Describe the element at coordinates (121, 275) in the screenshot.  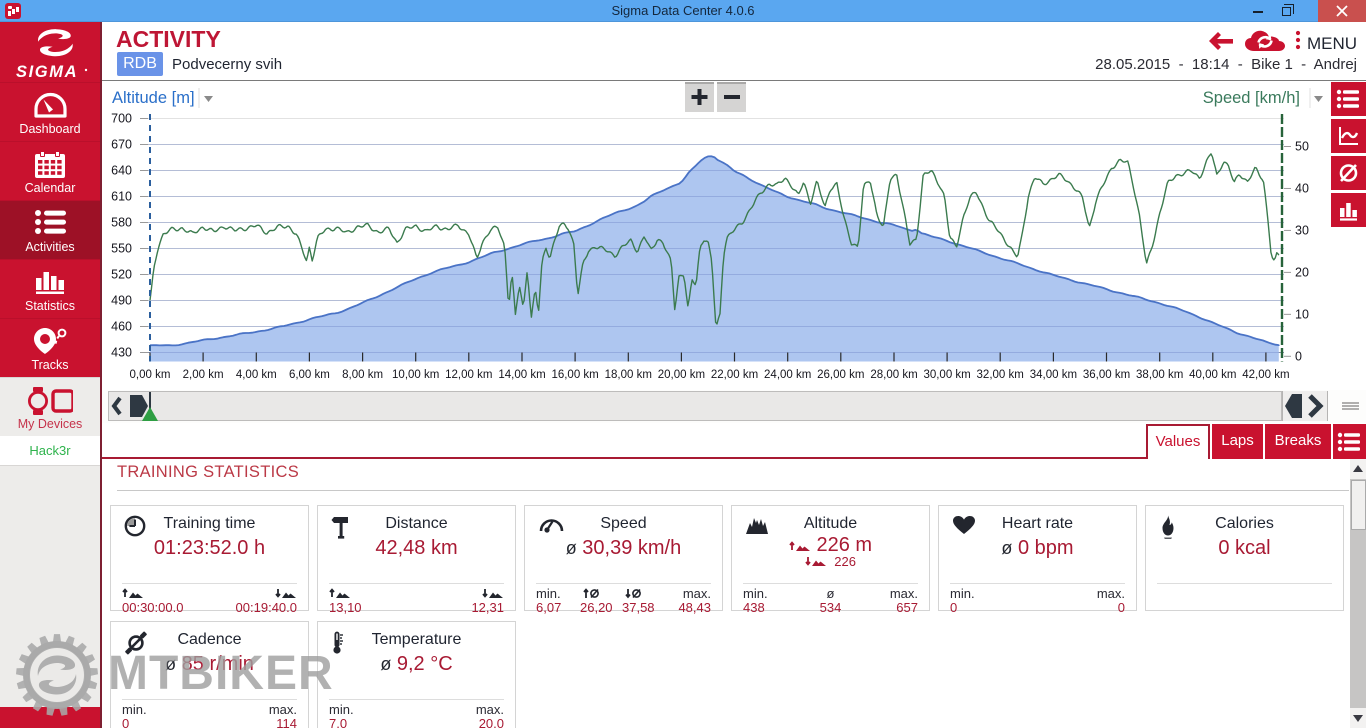
I see `svg-text: 520` at that location.